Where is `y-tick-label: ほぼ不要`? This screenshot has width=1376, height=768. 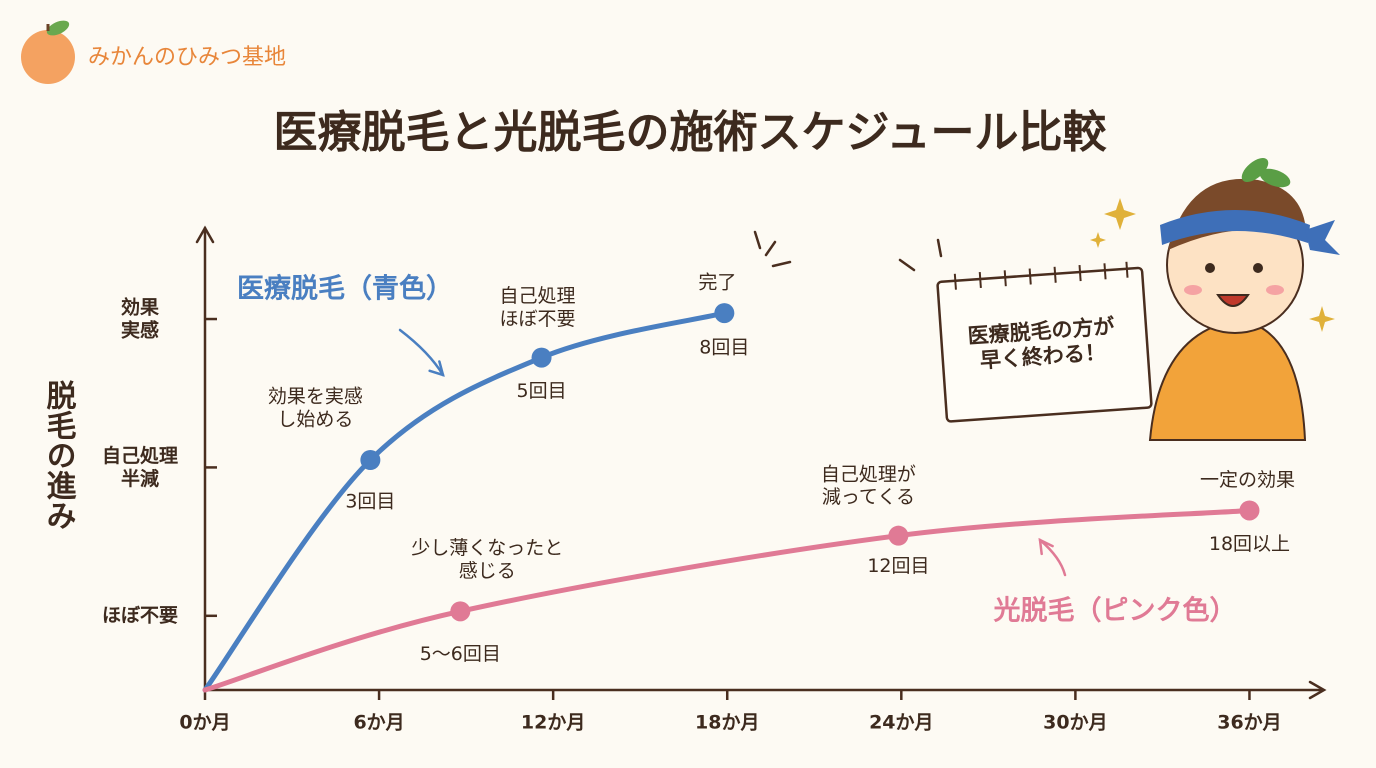 y-tick-label: ほぼ不要 is located at coordinates (140, 615).